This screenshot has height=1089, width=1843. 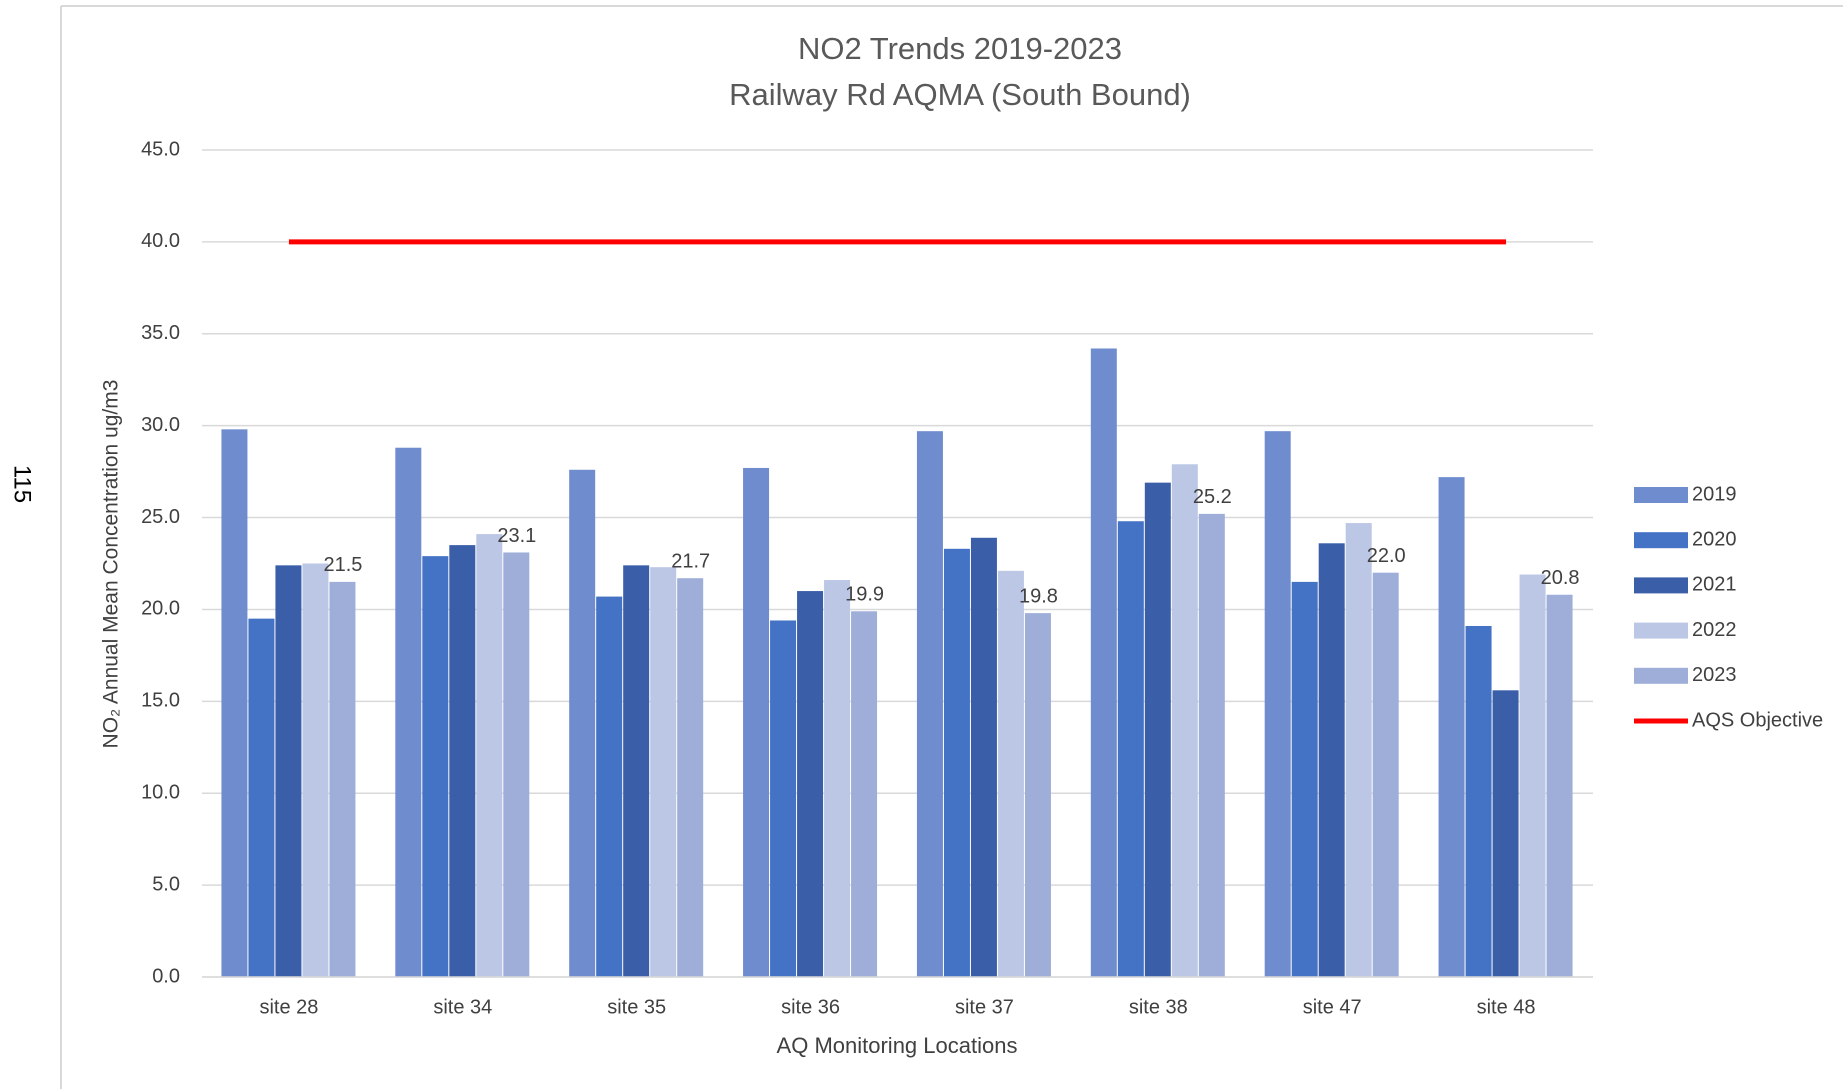 What do you see at coordinates (288, 1007) in the screenshot?
I see `x-tick-label: site 28` at bounding box center [288, 1007].